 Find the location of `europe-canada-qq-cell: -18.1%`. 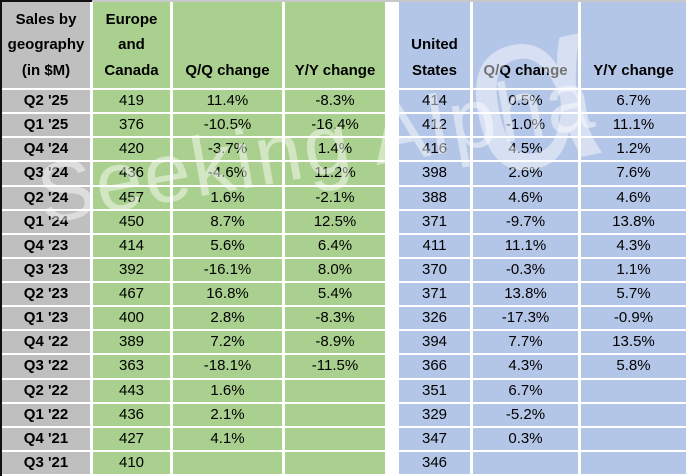

europe-canada-qq-cell: -18.1% is located at coordinates (227, 366).